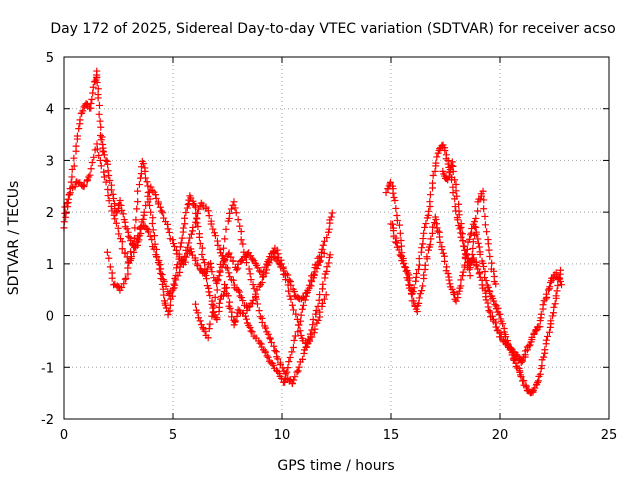  I want to click on x-tick-label: 20, so click(500, 435).